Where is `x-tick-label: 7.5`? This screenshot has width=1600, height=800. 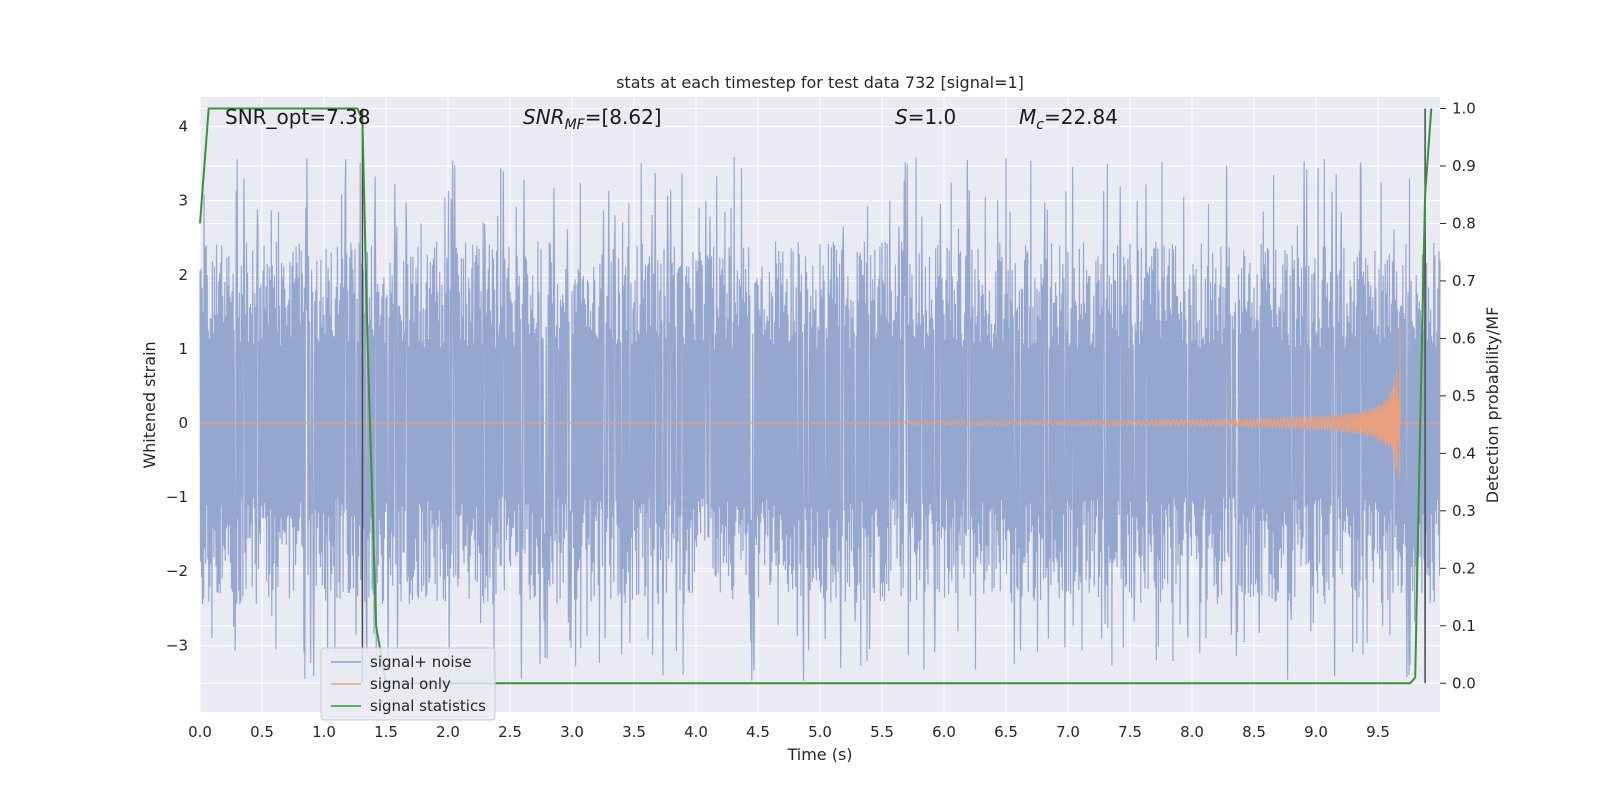 x-tick-label: 7.5 is located at coordinates (1130, 732).